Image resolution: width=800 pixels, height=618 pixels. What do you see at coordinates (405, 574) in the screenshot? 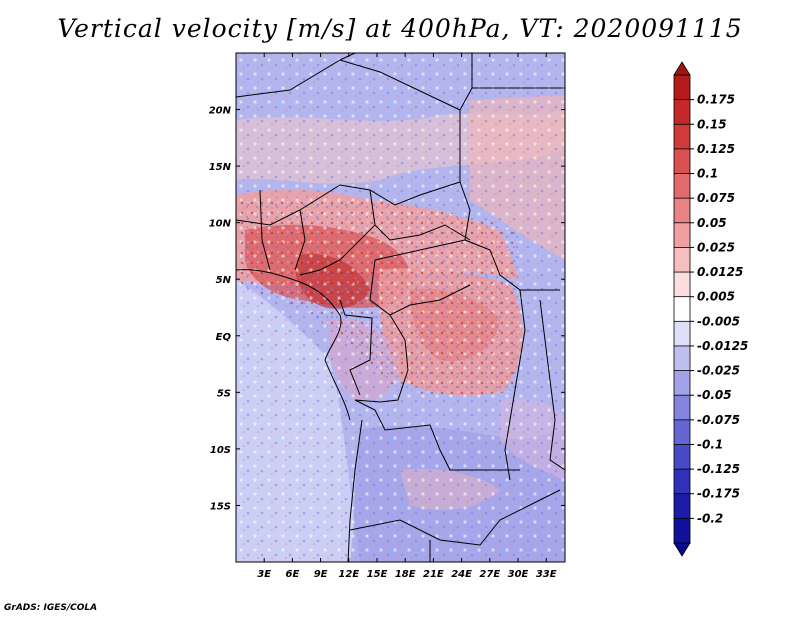
I see `lon-tick-label: 18E` at bounding box center [405, 574].